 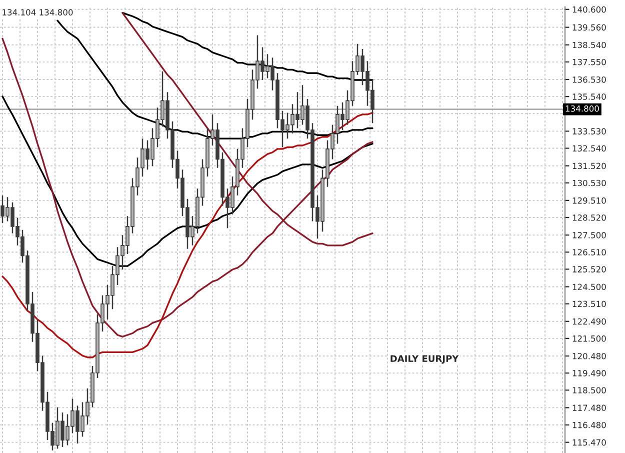 I want to click on y-tick-label: 115.470, so click(x=589, y=442).